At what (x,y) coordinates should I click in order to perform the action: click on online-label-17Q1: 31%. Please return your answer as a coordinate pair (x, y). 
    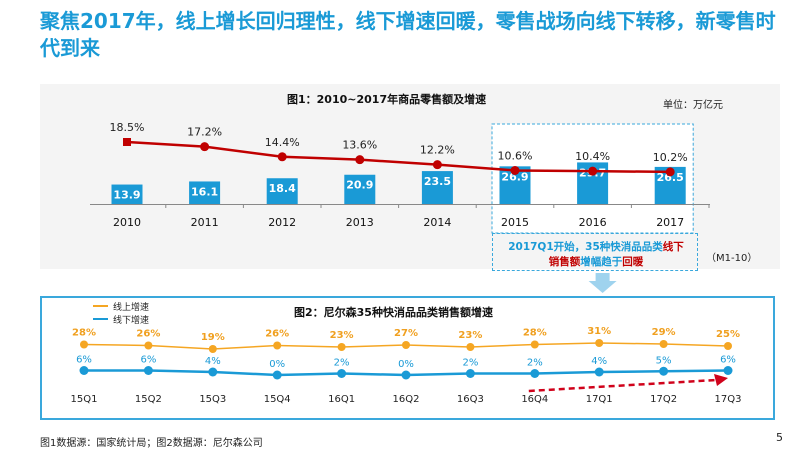
    Looking at the image, I should click on (599, 331).